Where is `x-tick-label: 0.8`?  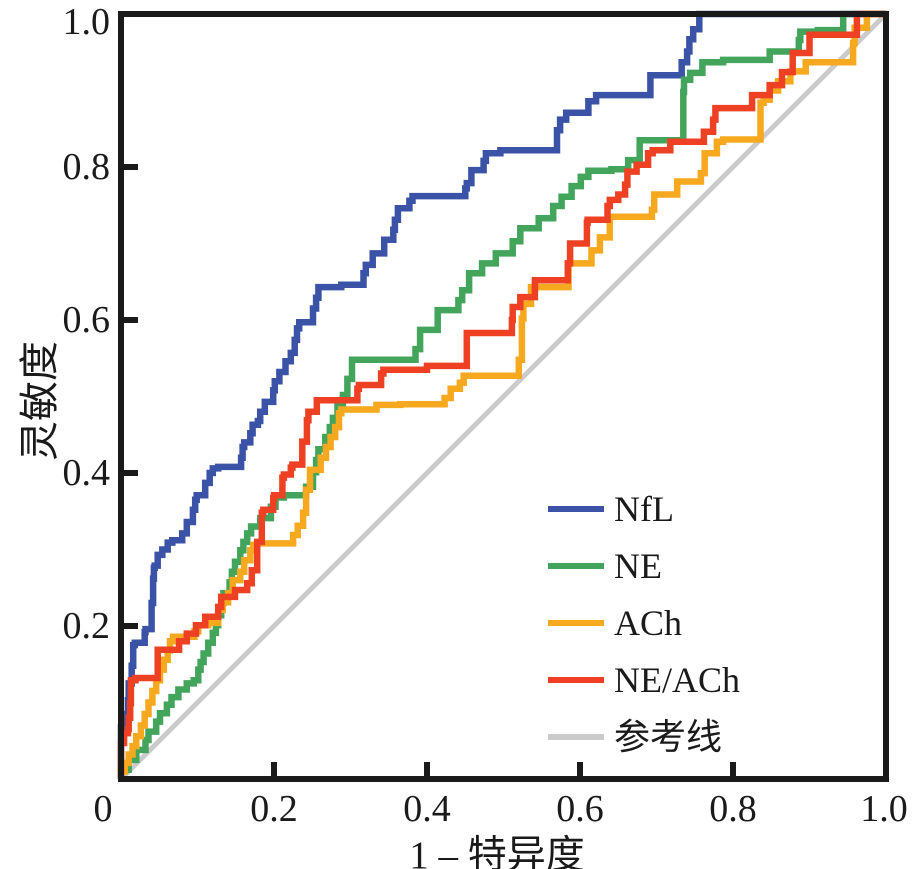 x-tick-label: 0.8 is located at coordinates (733, 809).